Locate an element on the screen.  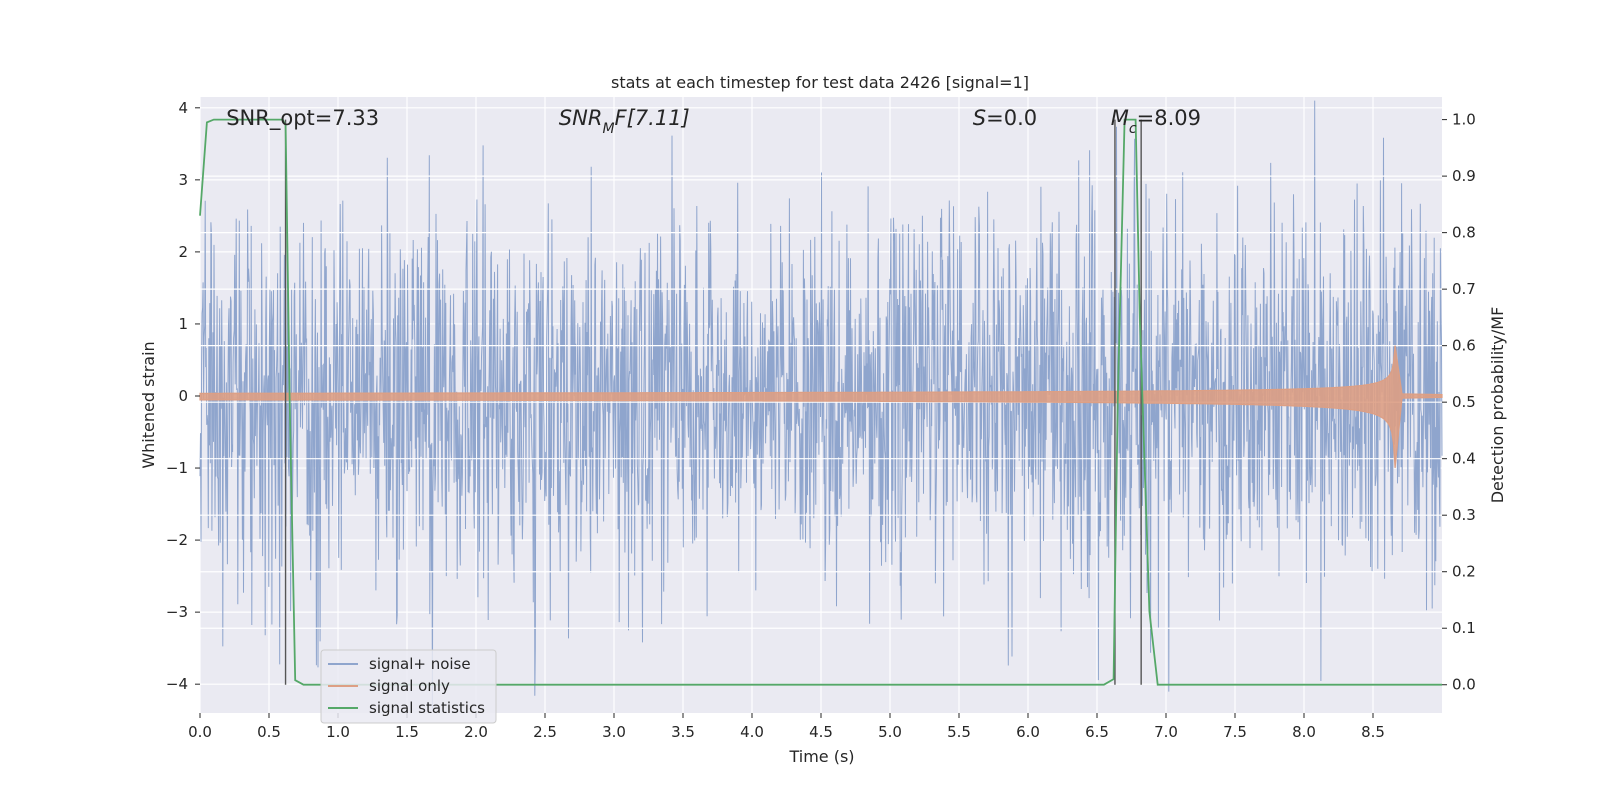
x-tick-label-15: 7.5 is located at coordinates (1235, 732).